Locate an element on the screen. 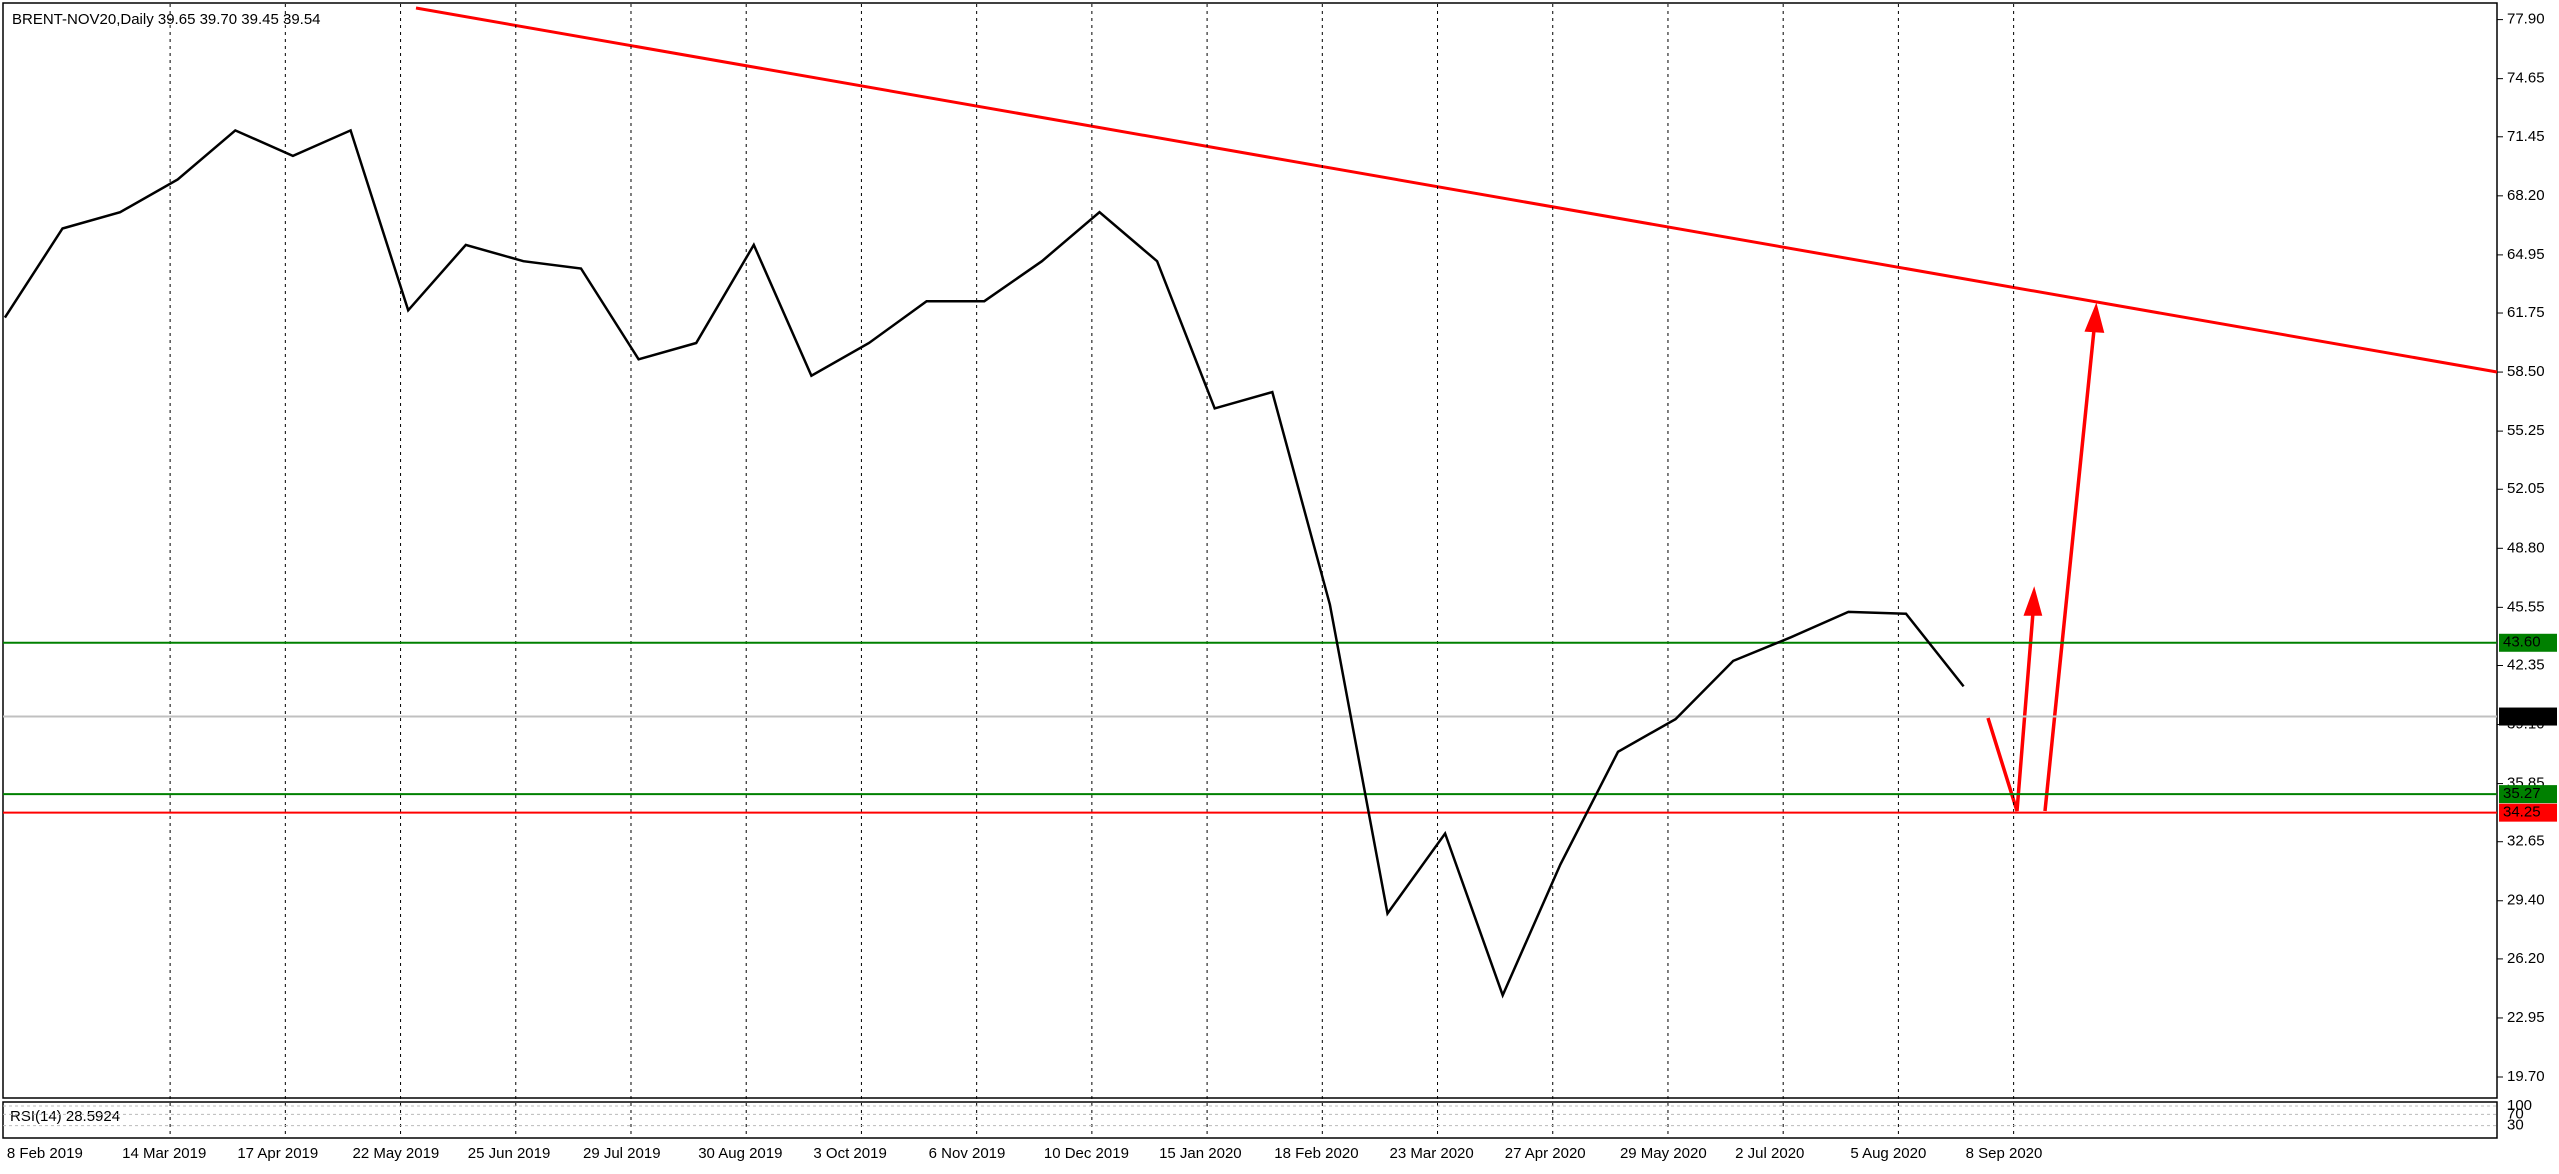 Image resolution: width=2559 pixels, height=1174 pixels. y-tick-label: 52.05 is located at coordinates (2526, 488).